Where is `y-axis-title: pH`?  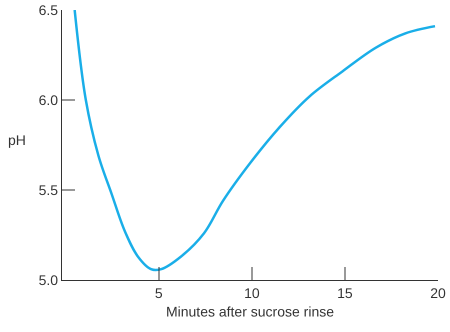 y-axis-title: pH is located at coordinates (17, 140).